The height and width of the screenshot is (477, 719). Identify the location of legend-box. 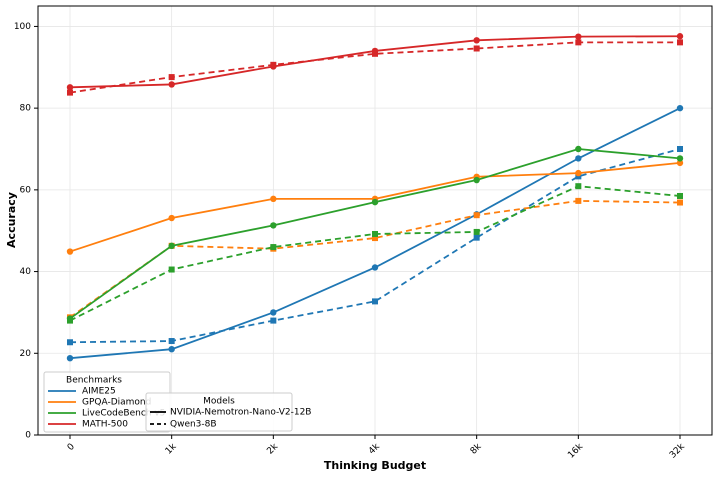
(219, 412).